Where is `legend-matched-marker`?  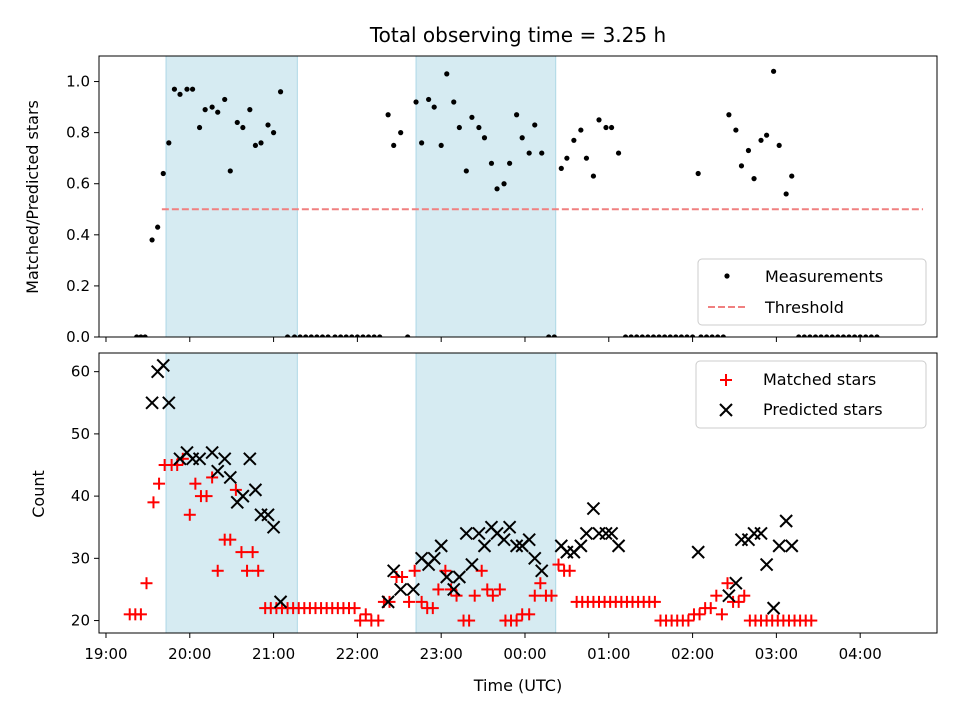
legend-matched-marker is located at coordinates (726, 380).